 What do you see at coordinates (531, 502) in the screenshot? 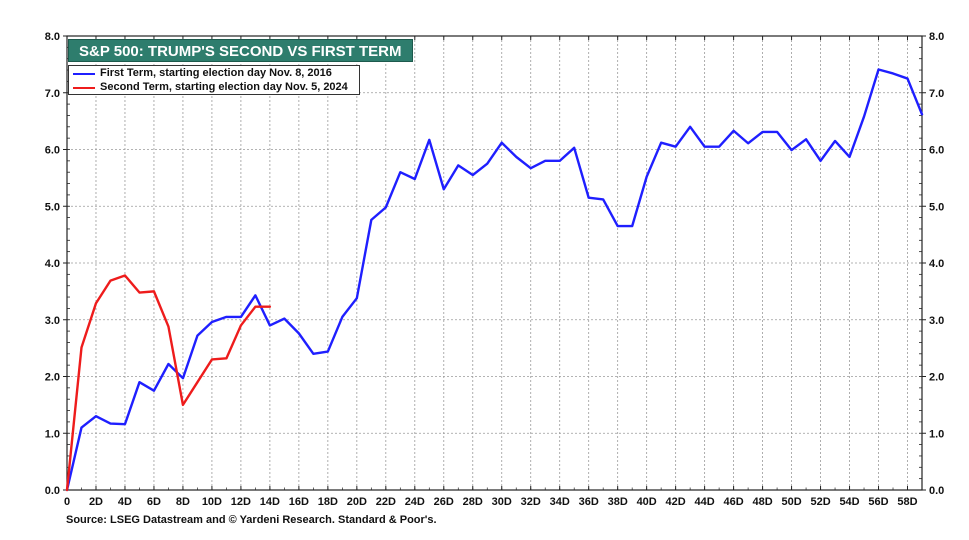
I see `x-tick-label: 32D` at bounding box center [531, 502].